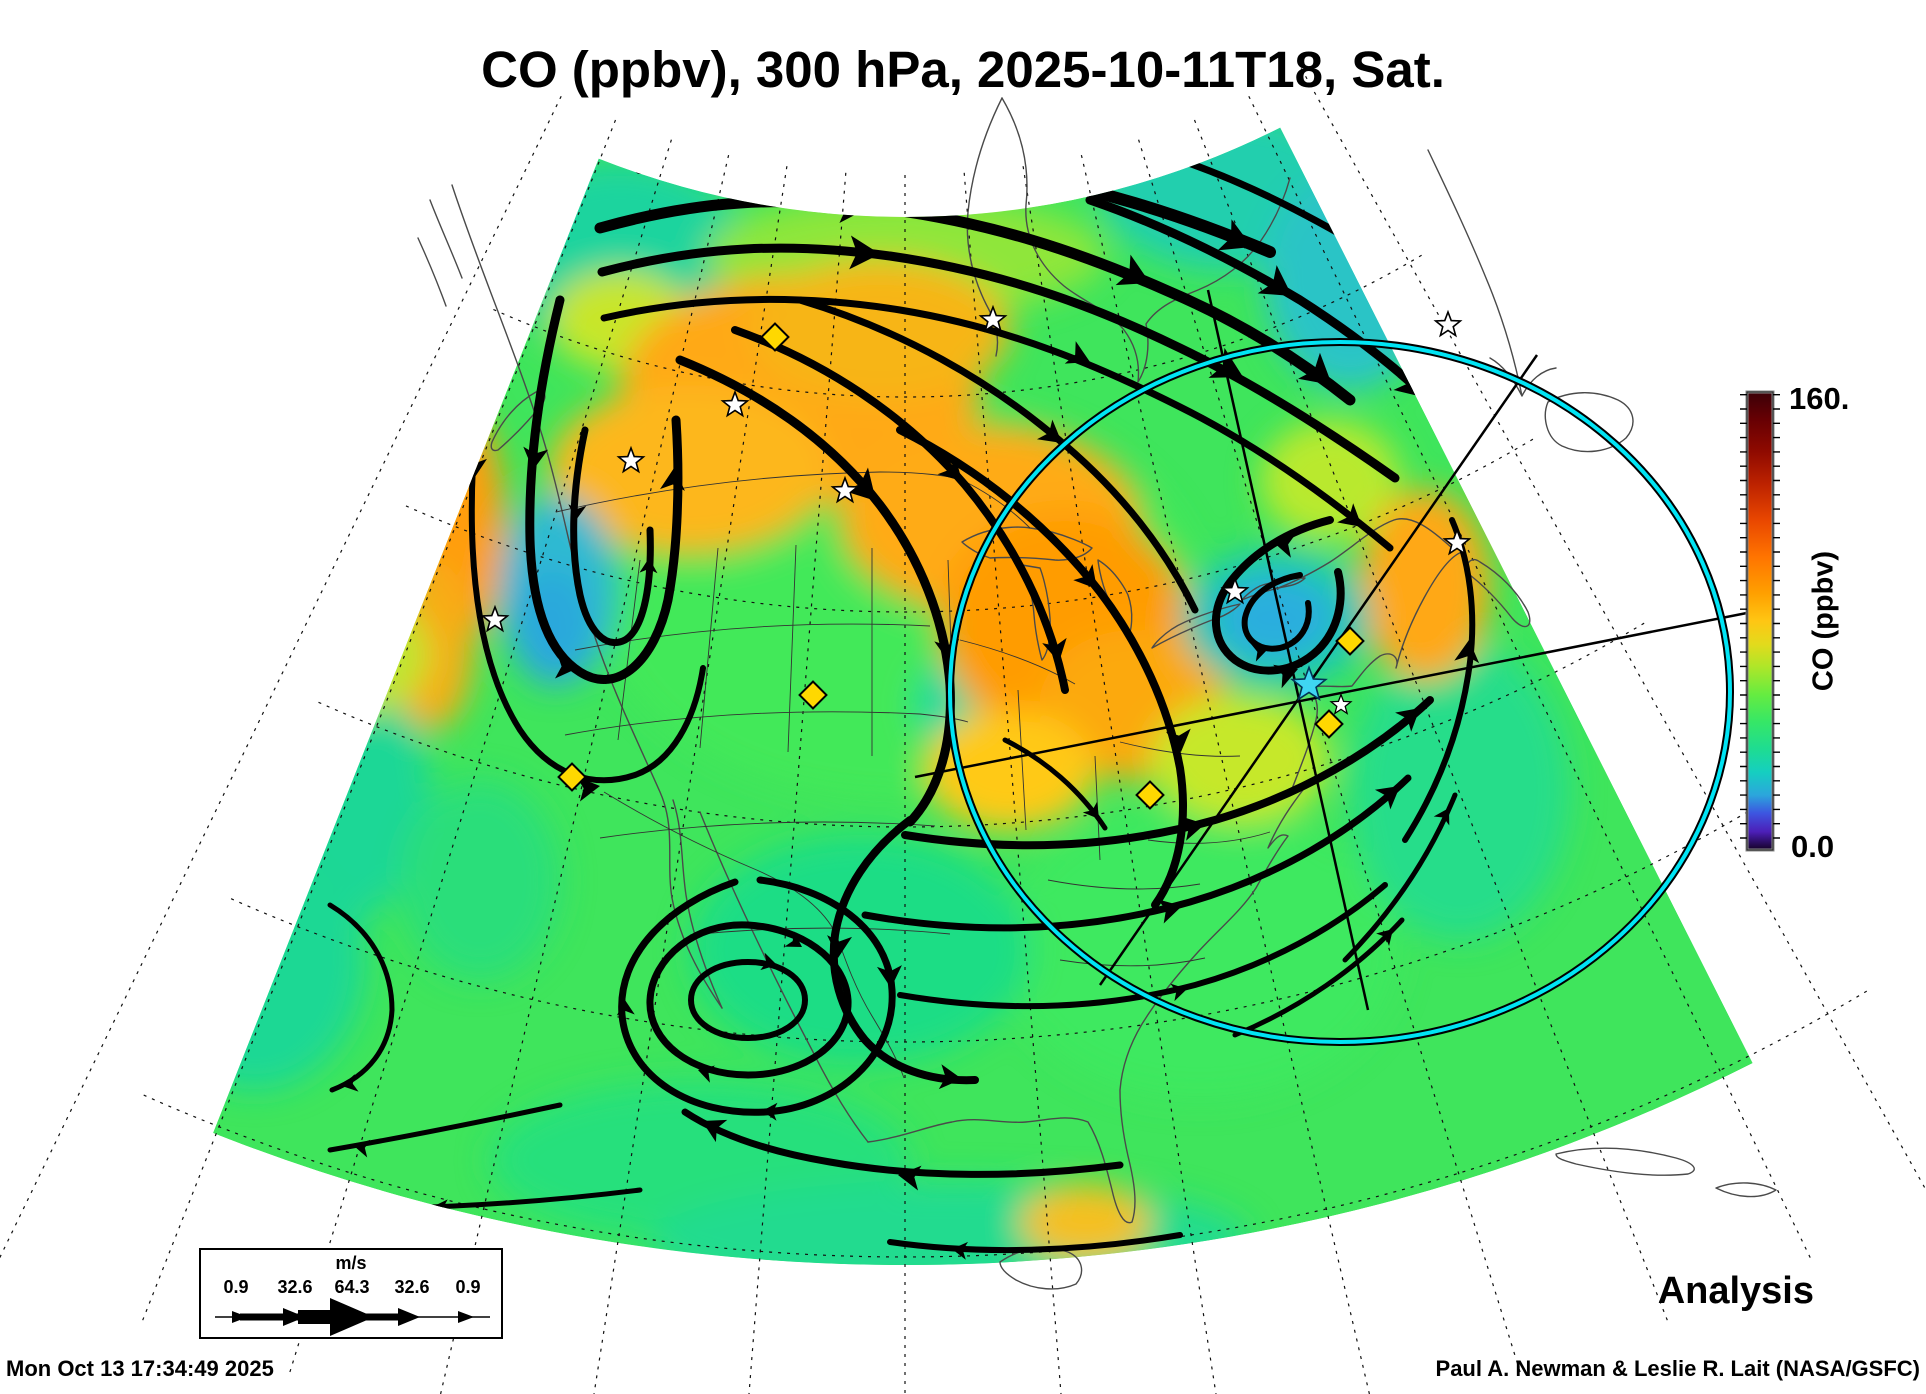 The height and width of the screenshot is (1394, 1926). Describe the element at coordinates (1735, 1291) in the screenshot. I see `analysis-label: Analysis` at that location.